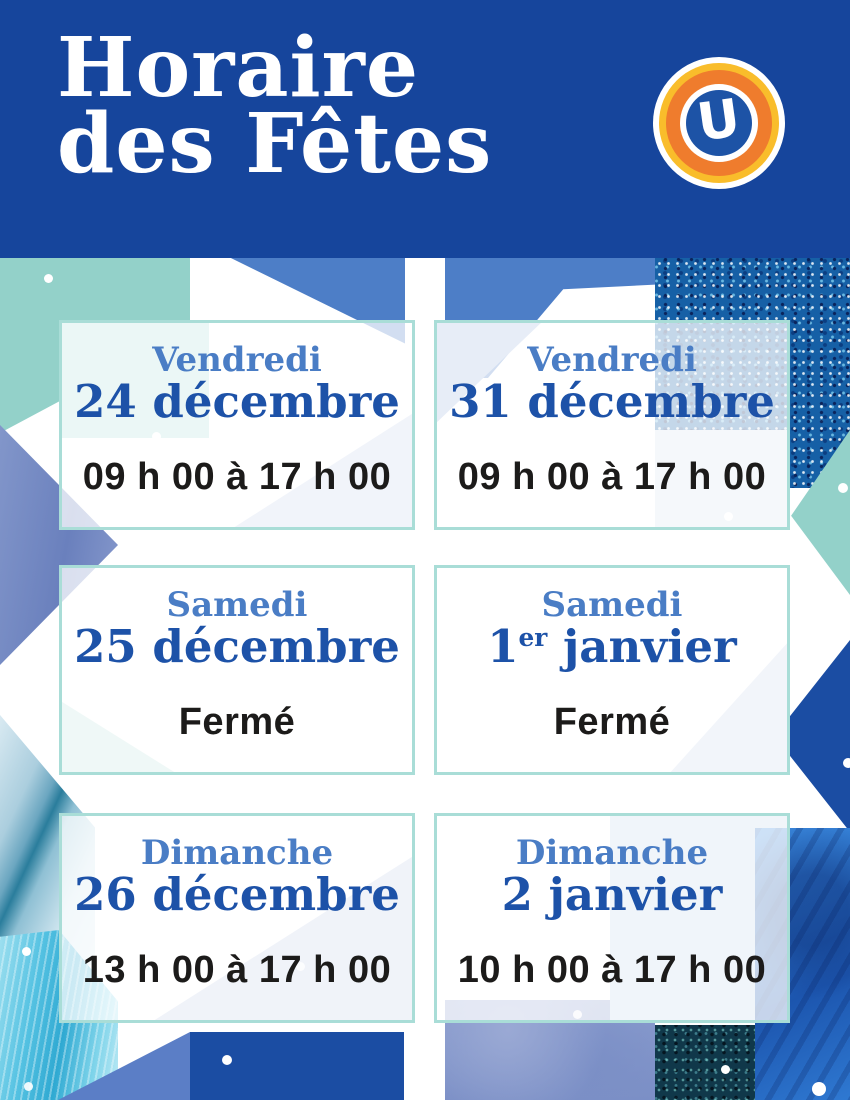 This screenshot has width=850, height=1100. Describe the element at coordinates (705, 1062) in the screenshot. I see `dark-glitter-texture-bottom` at that location.